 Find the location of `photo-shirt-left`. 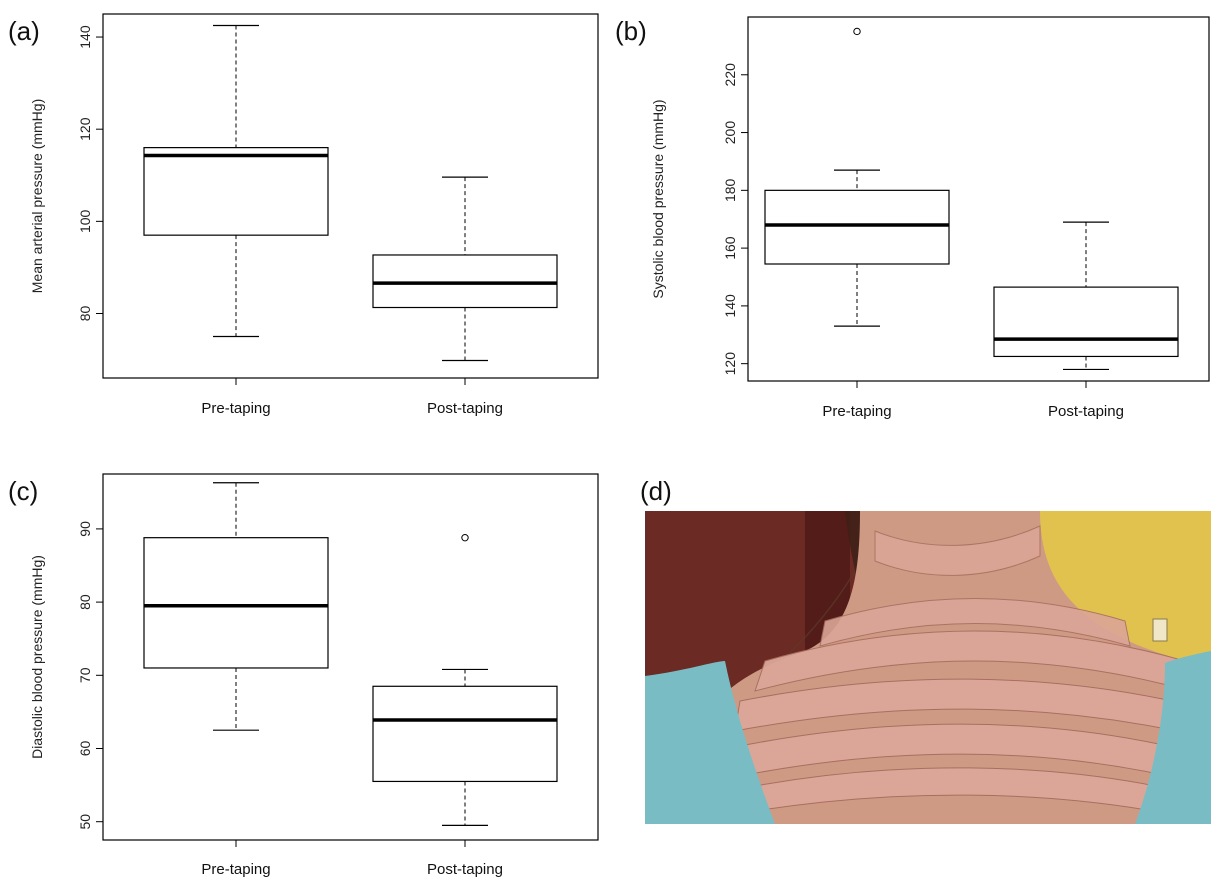

photo-shirt-left is located at coordinates (710, 742).